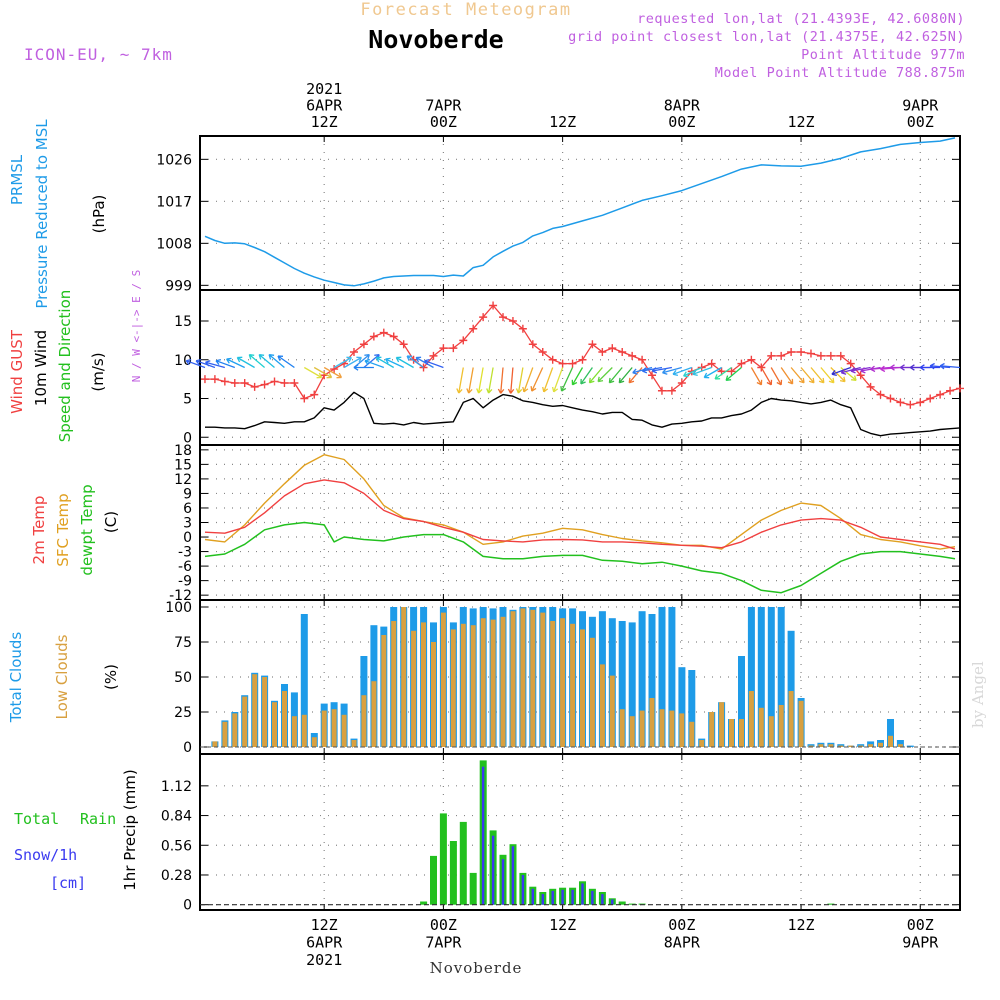 Image resolution: width=1000 pixels, height=1000 pixels. Describe the element at coordinates (324, 943) in the screenshot. I see `bottom-time-label: 6APR` at that location.